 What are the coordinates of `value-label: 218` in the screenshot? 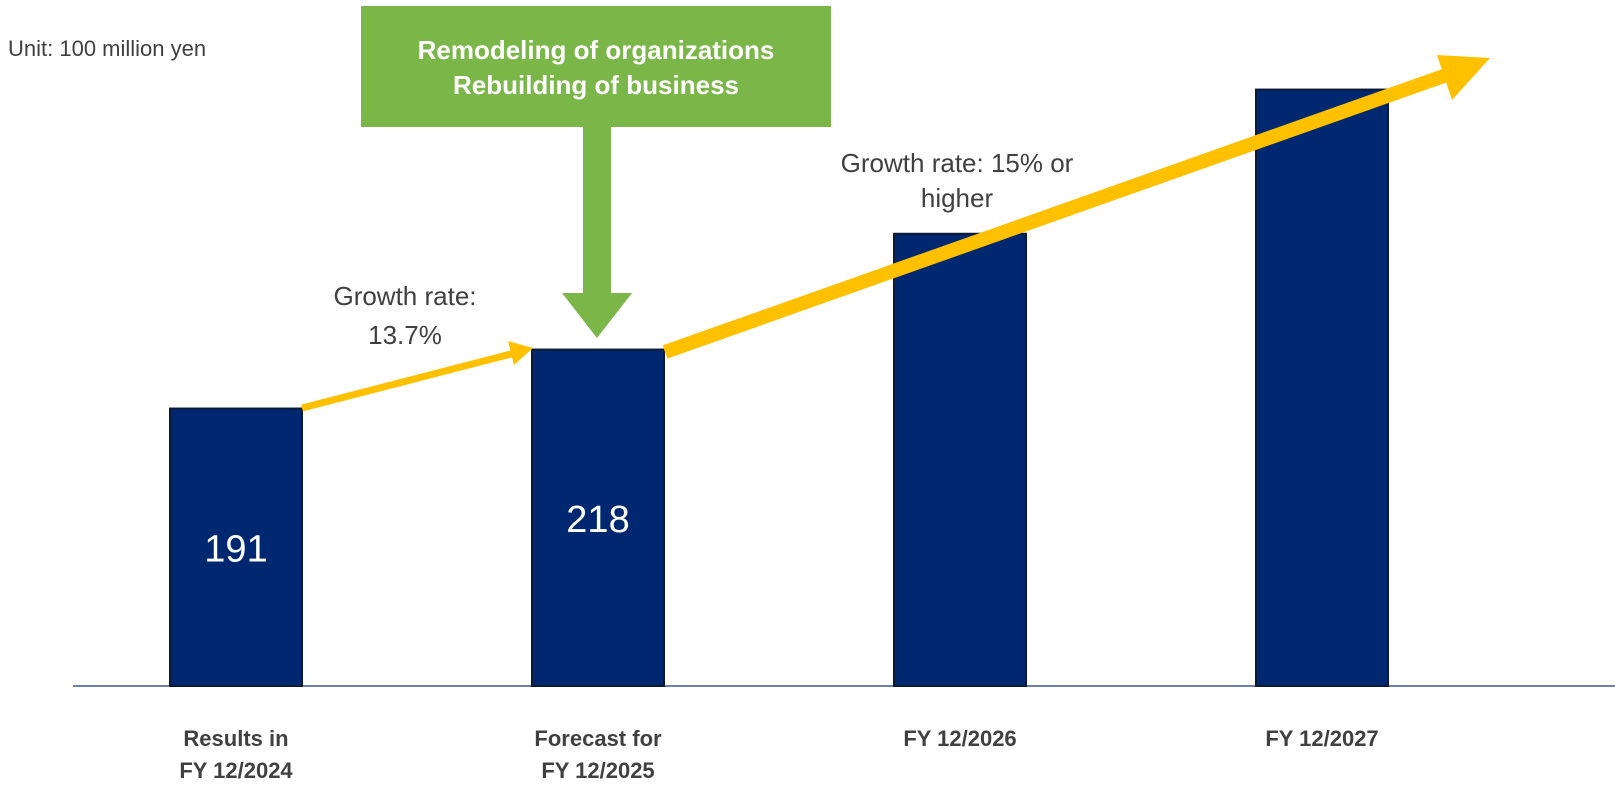 It's located at (597, 520).